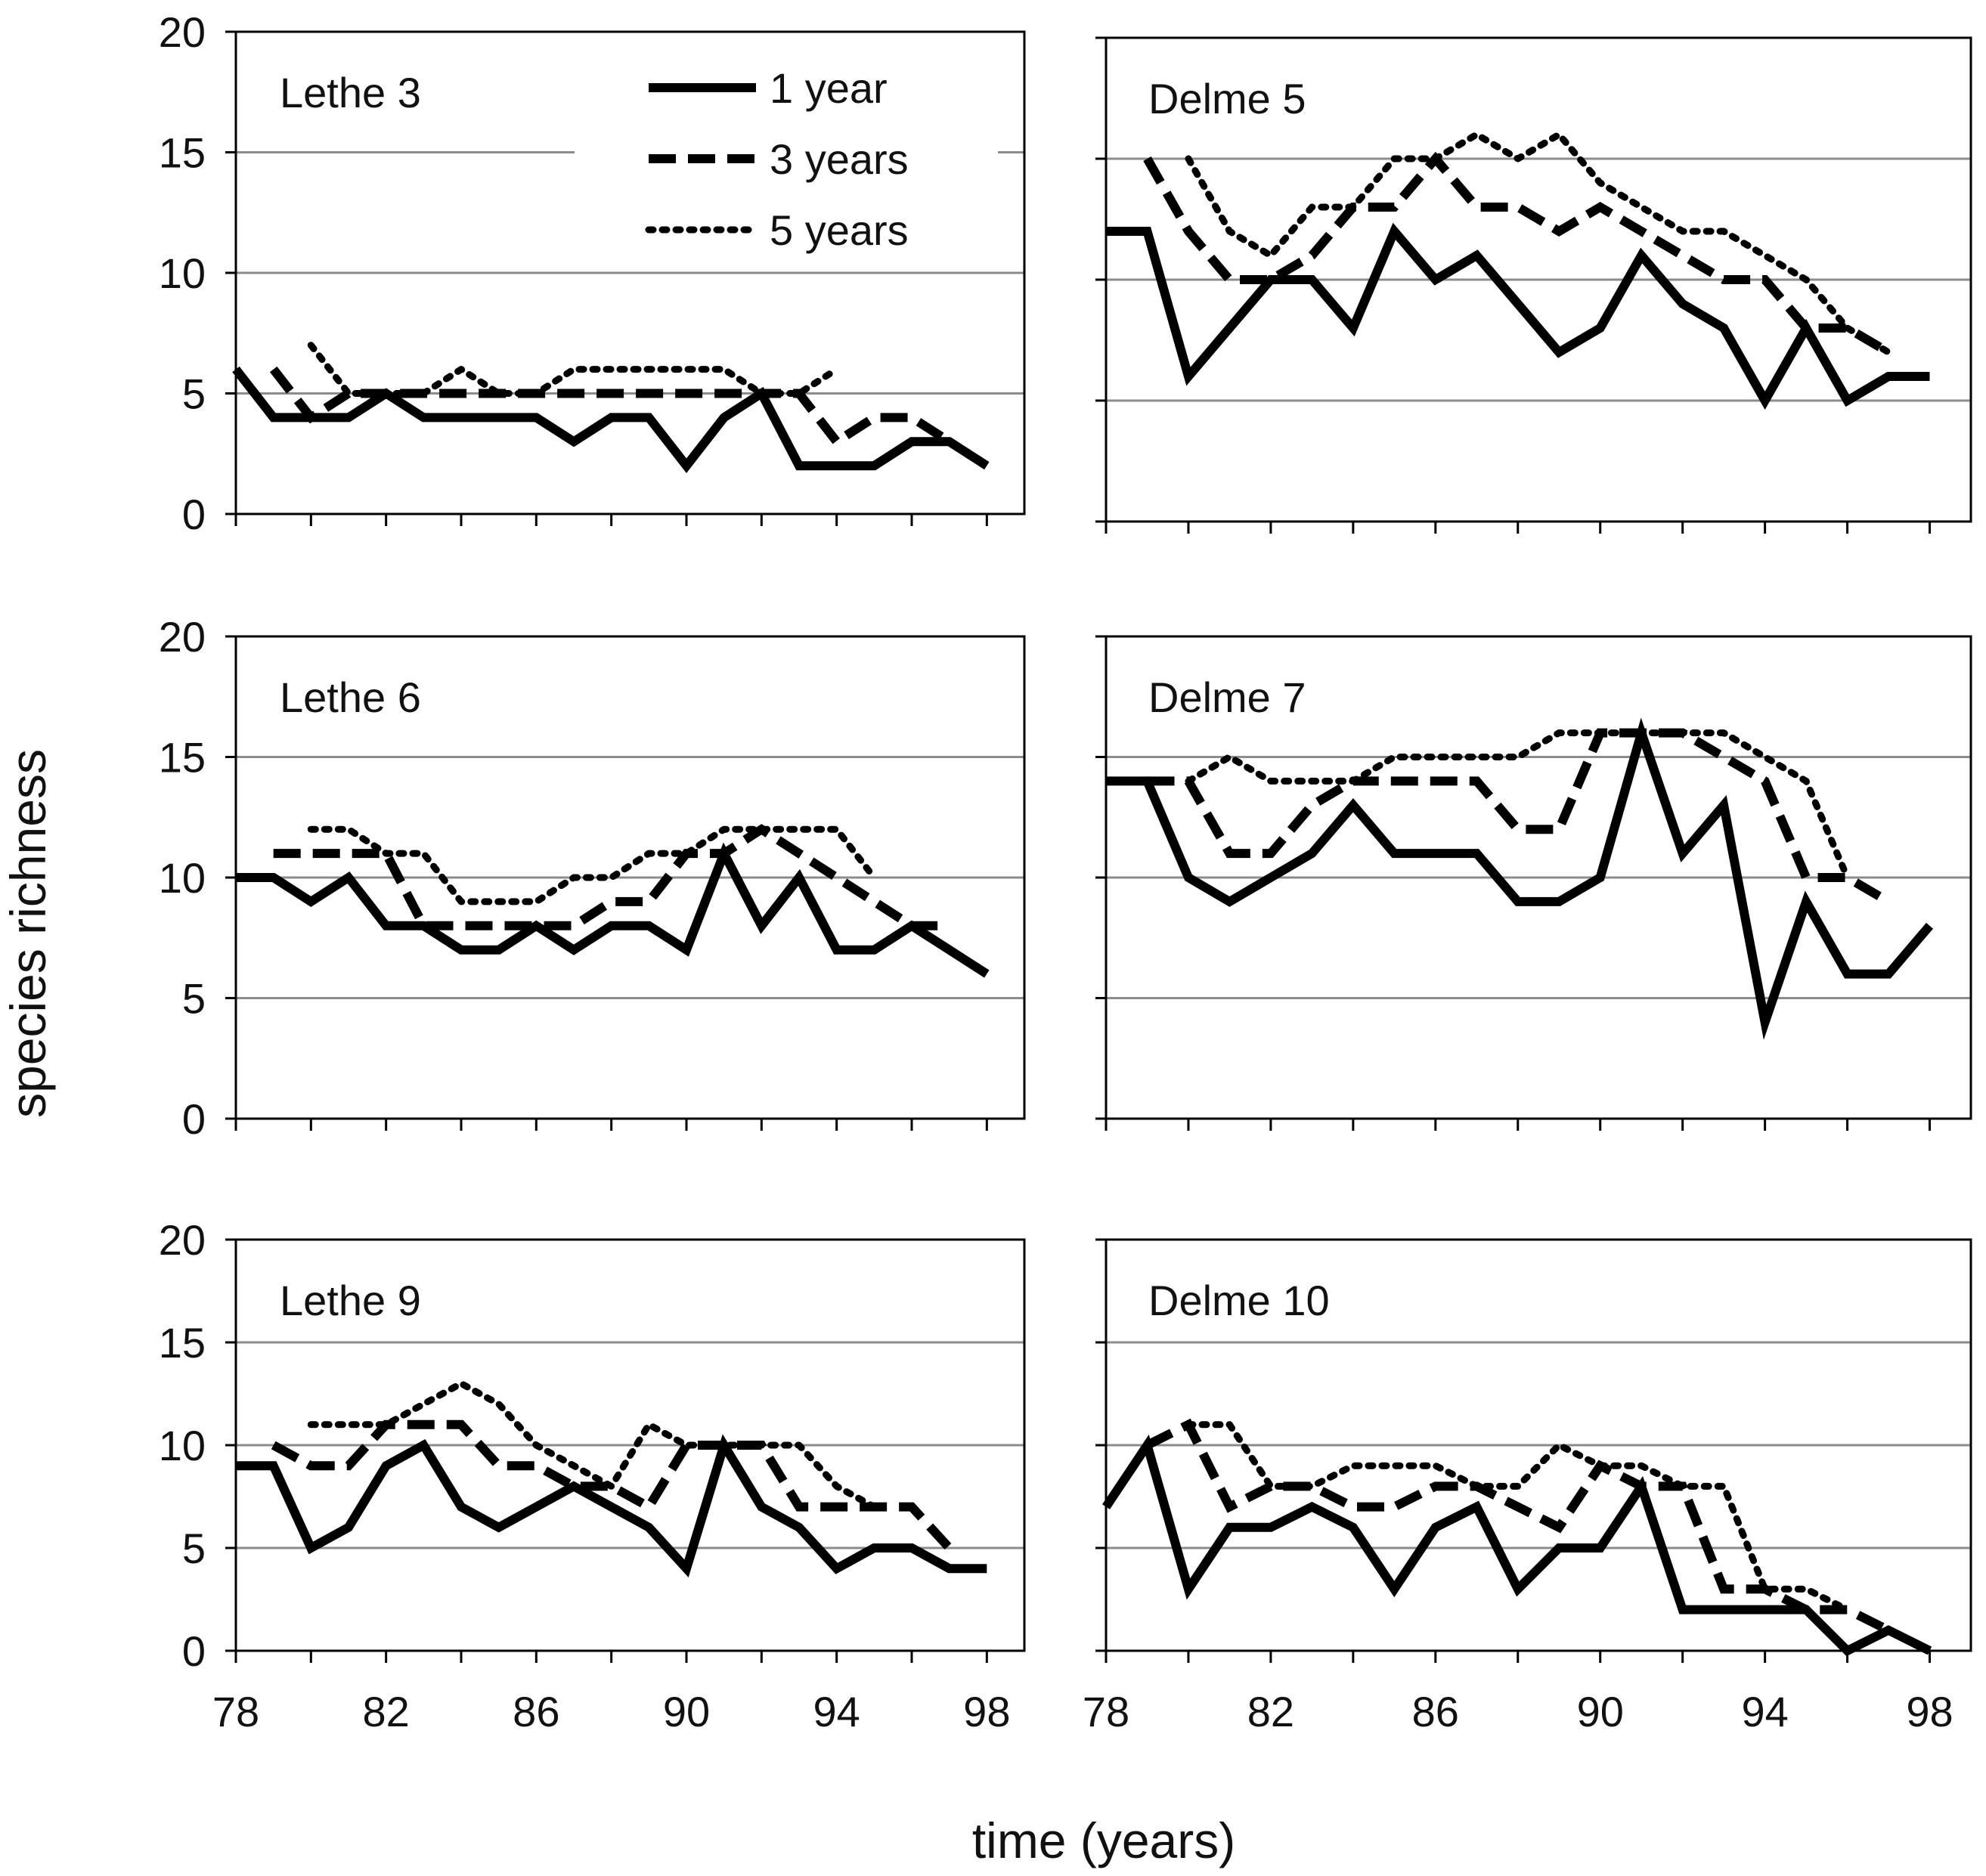 This screenshot has height=1876, width=1986. I want to click on panel-title: Delme 7, so click(1227, 697).